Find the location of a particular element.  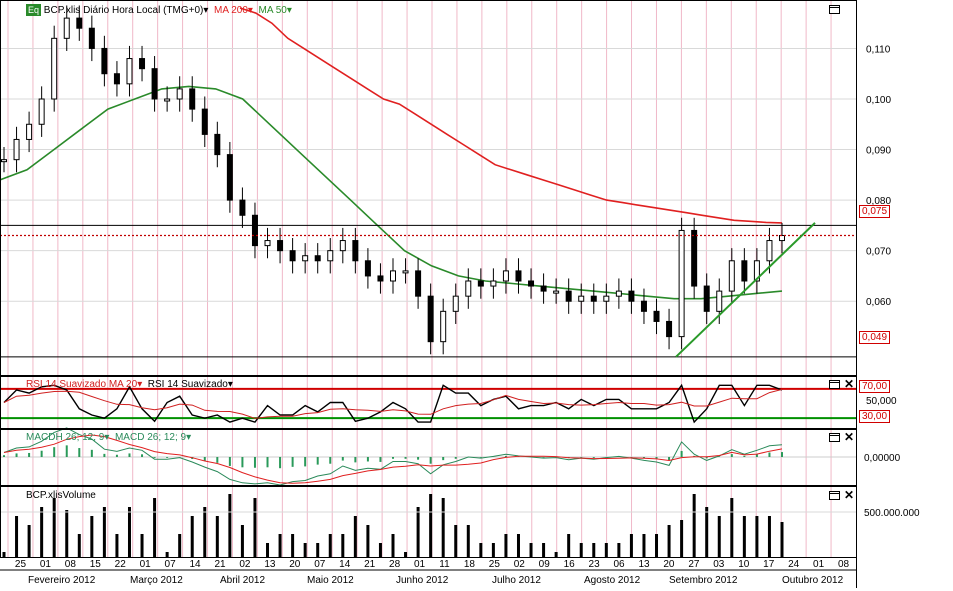

day-tick-label: 14 is located at coordinates (195, 564).